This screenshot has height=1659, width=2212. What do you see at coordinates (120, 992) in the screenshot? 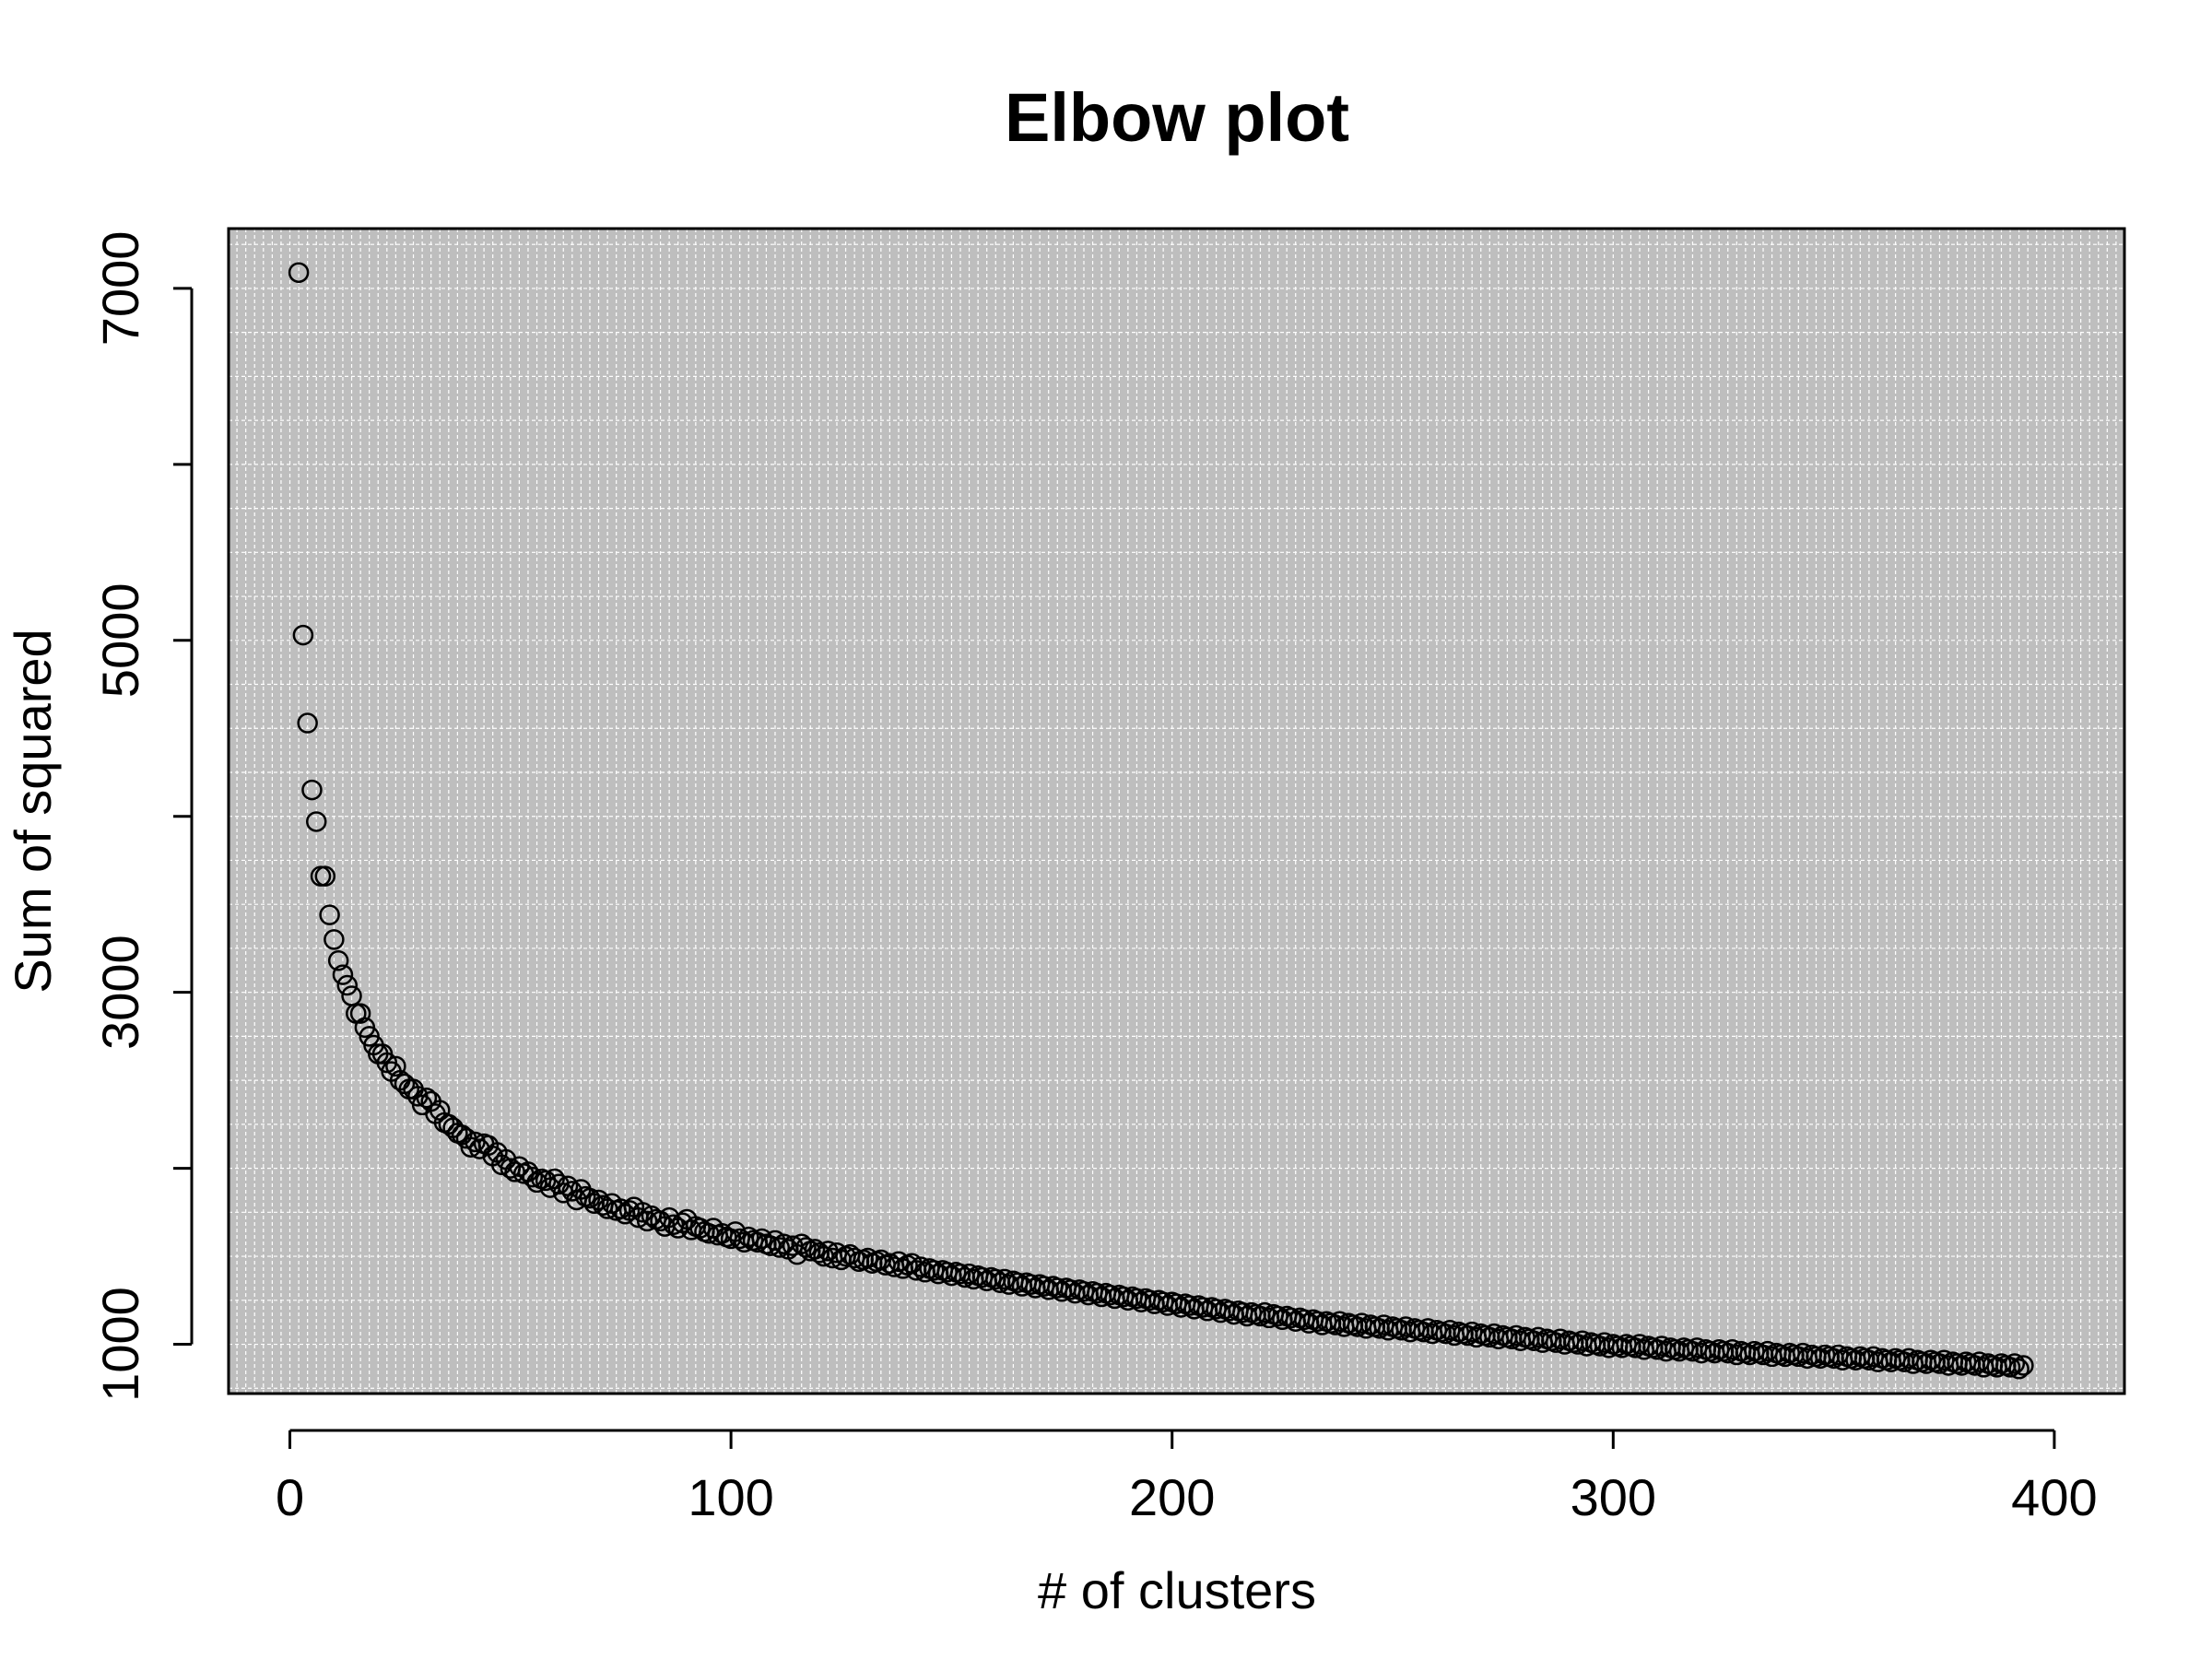
I see `y-tick-label: 3000` at bounding box center [120, 992].